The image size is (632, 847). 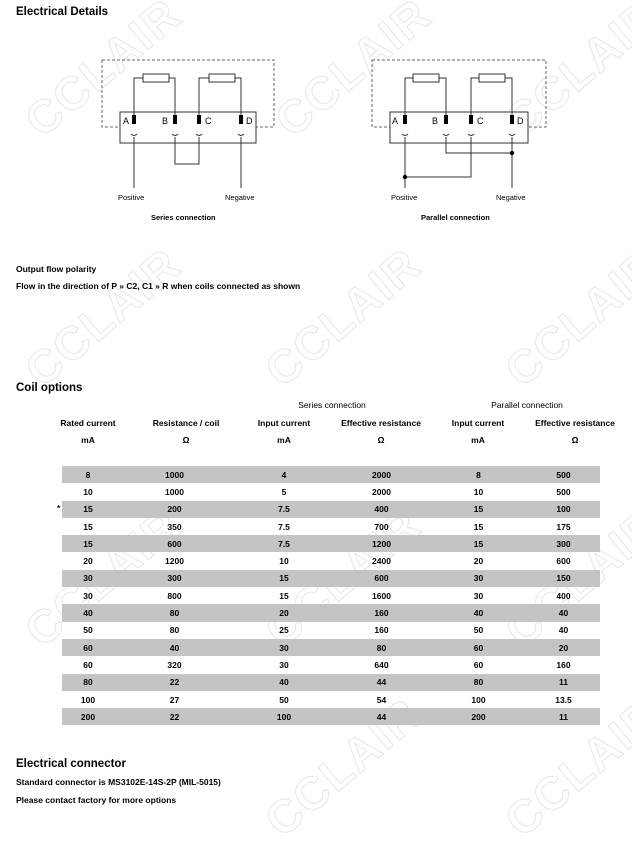 I want to click on table-row: 15 350 7.5 700 15 175, so click(x=331, y=526).